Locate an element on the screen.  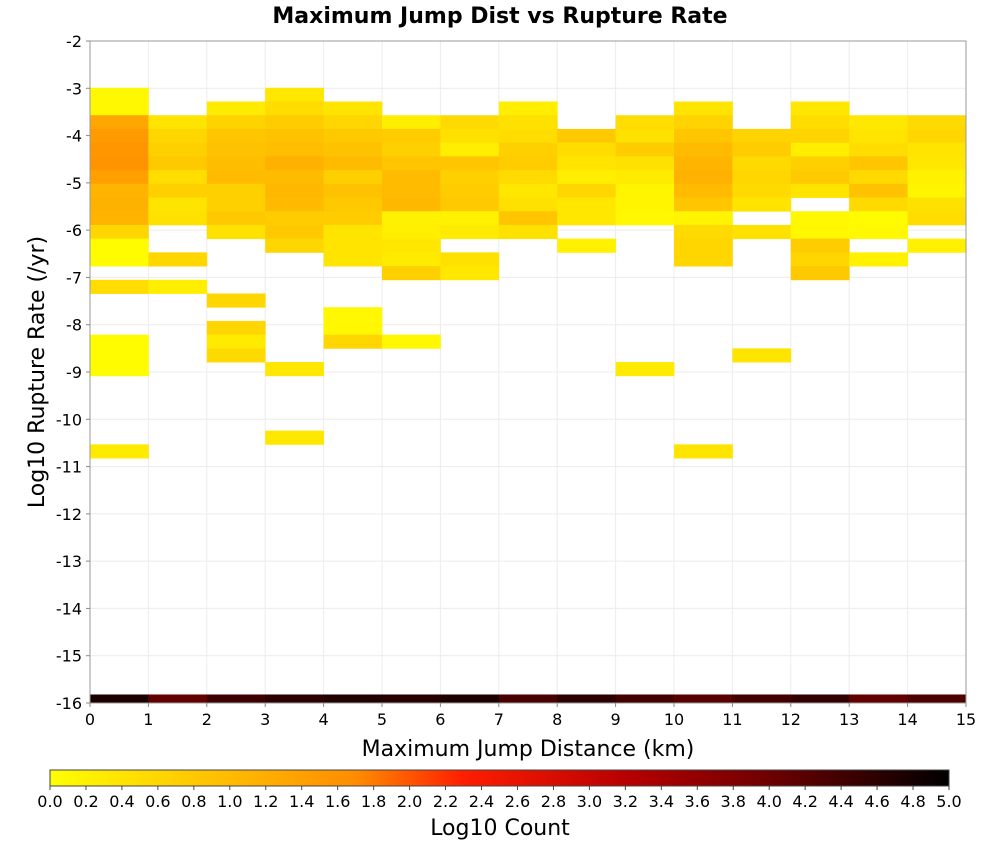
colorbar-tick-label: 4.0 is located at coordinates (768, 801).